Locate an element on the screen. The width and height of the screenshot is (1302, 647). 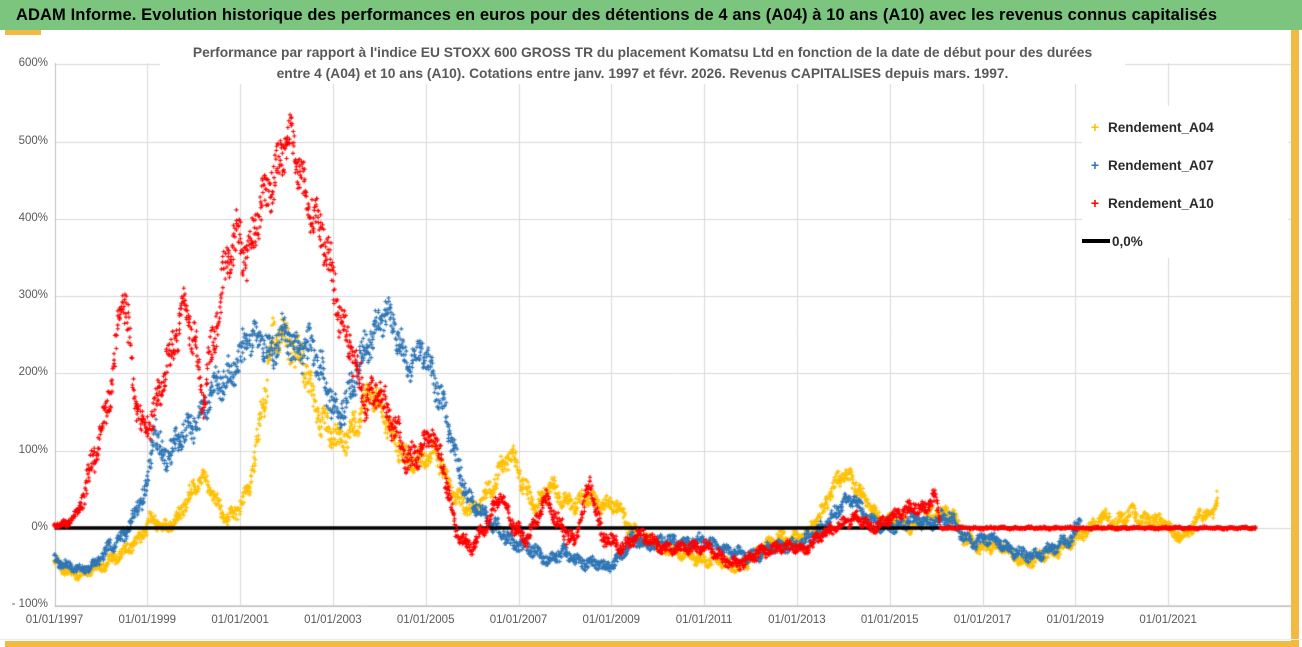
y-tick-label: 0% is located at coordinates (39, 527).